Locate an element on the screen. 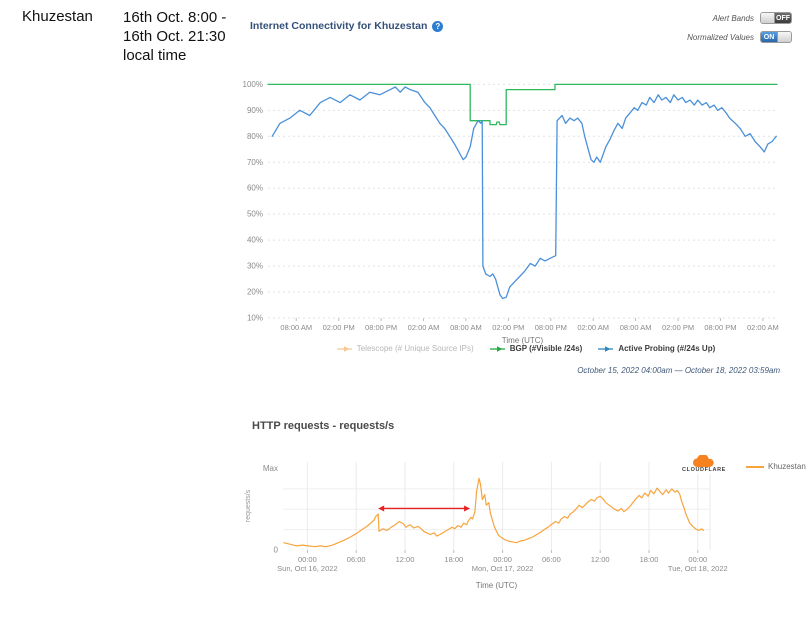  legend-item-active-probing: Active Probing (#/24s Up) is located at coordinates (656, 348).